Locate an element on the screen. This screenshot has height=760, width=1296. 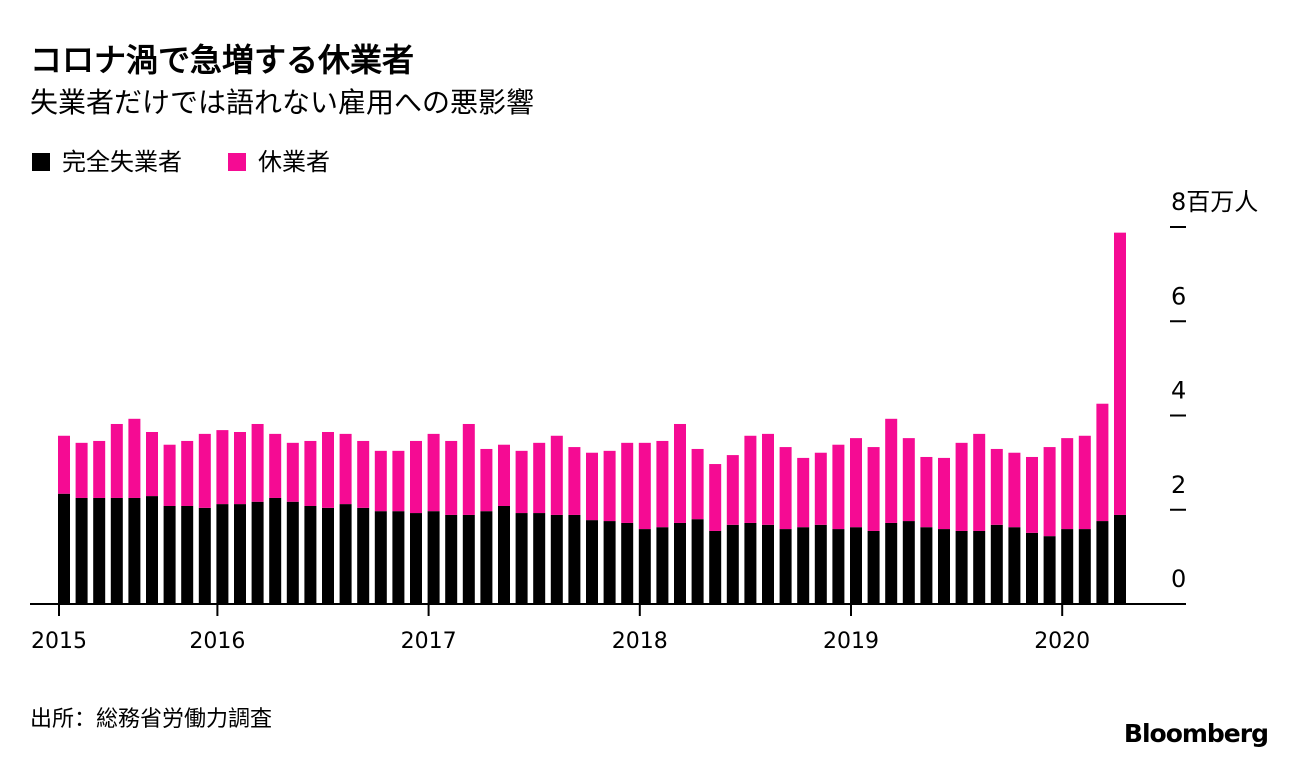
source-note: 出所：総務省労働力調査 is located at coordinates (151, 719).